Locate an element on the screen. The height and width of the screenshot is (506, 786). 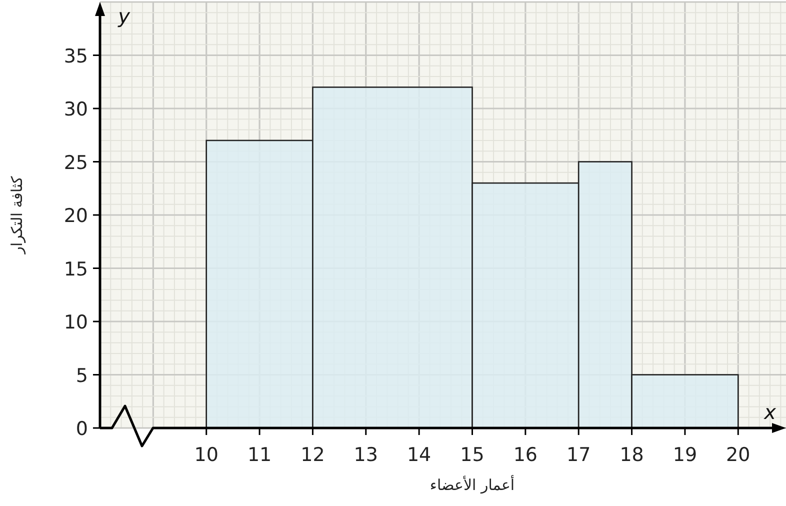
y-tick-label: 5 is located at coordinates (82, 375).